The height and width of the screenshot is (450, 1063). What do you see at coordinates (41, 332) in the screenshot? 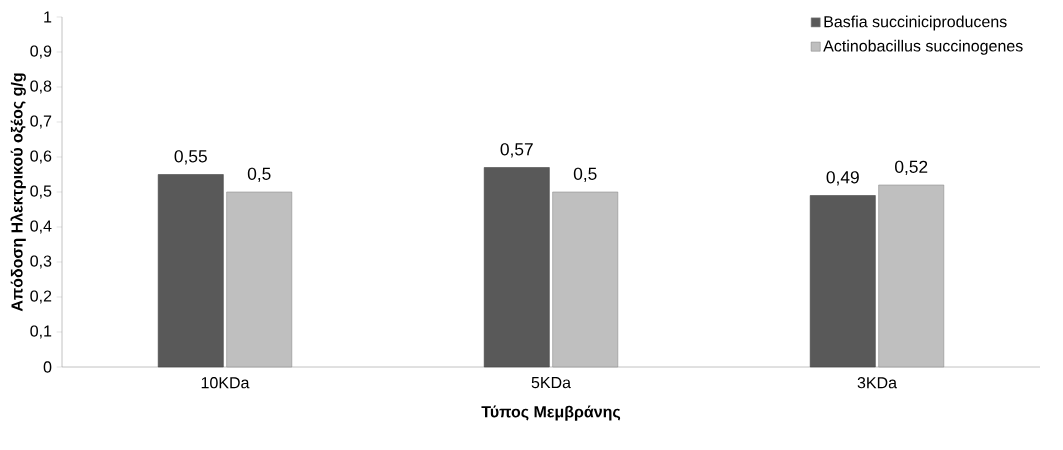
I see `y-tick-label: 0,1` at bounding box center [41, 332].